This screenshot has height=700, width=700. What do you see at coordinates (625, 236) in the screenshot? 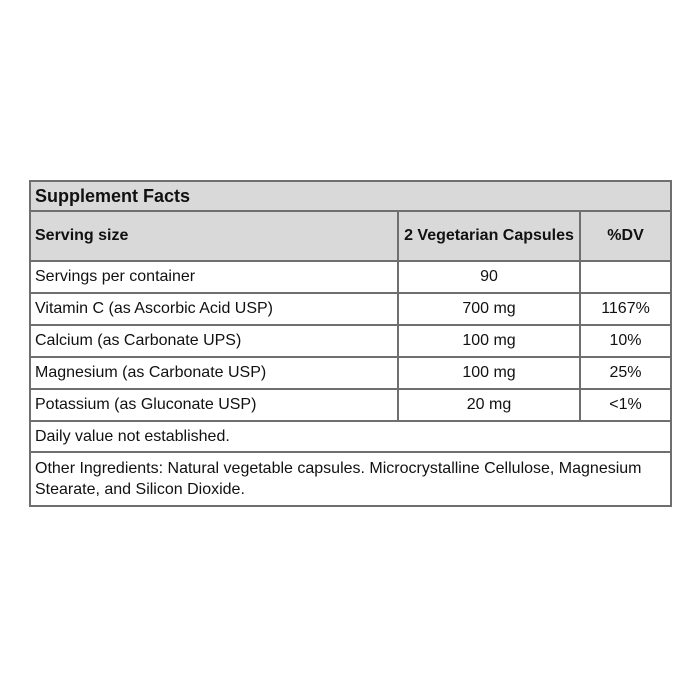
I see `dv-header: %DV` at bounding box center [625, 236].